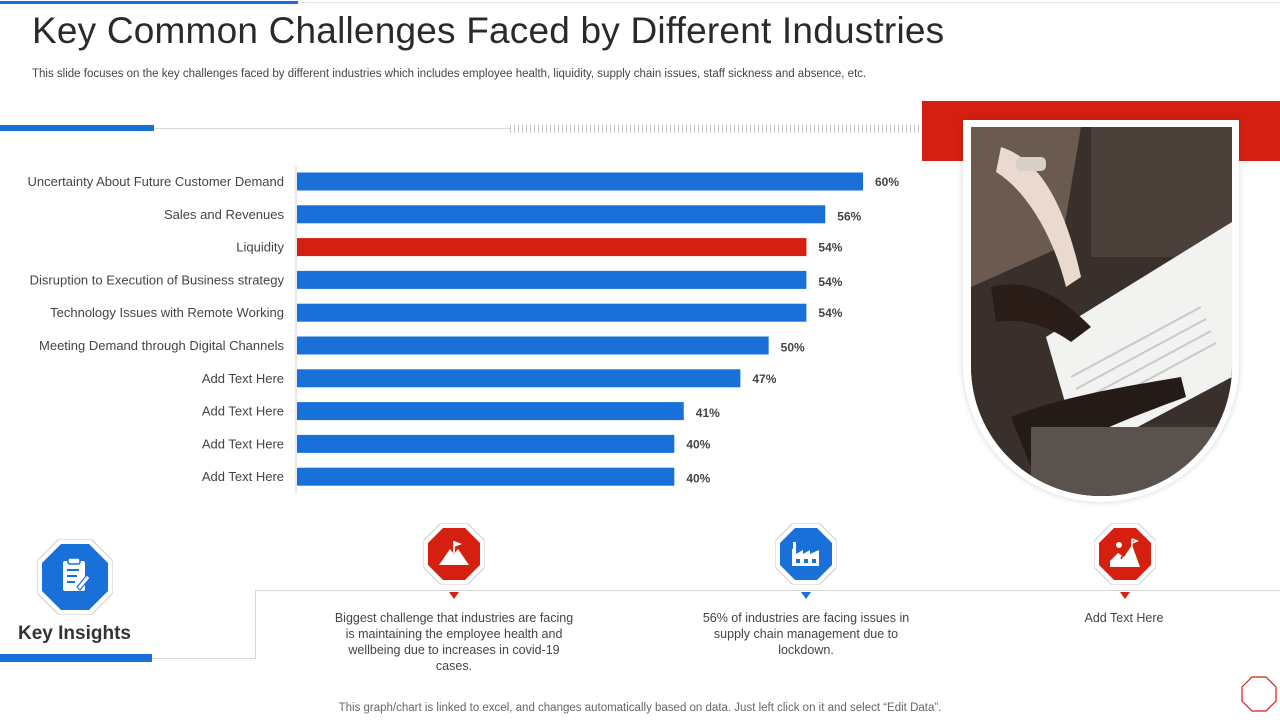 The width and height of the screenshot is (1280, 720). I want to click on category-label: Meeting Demand through Digital Channels, so click(161, 345).